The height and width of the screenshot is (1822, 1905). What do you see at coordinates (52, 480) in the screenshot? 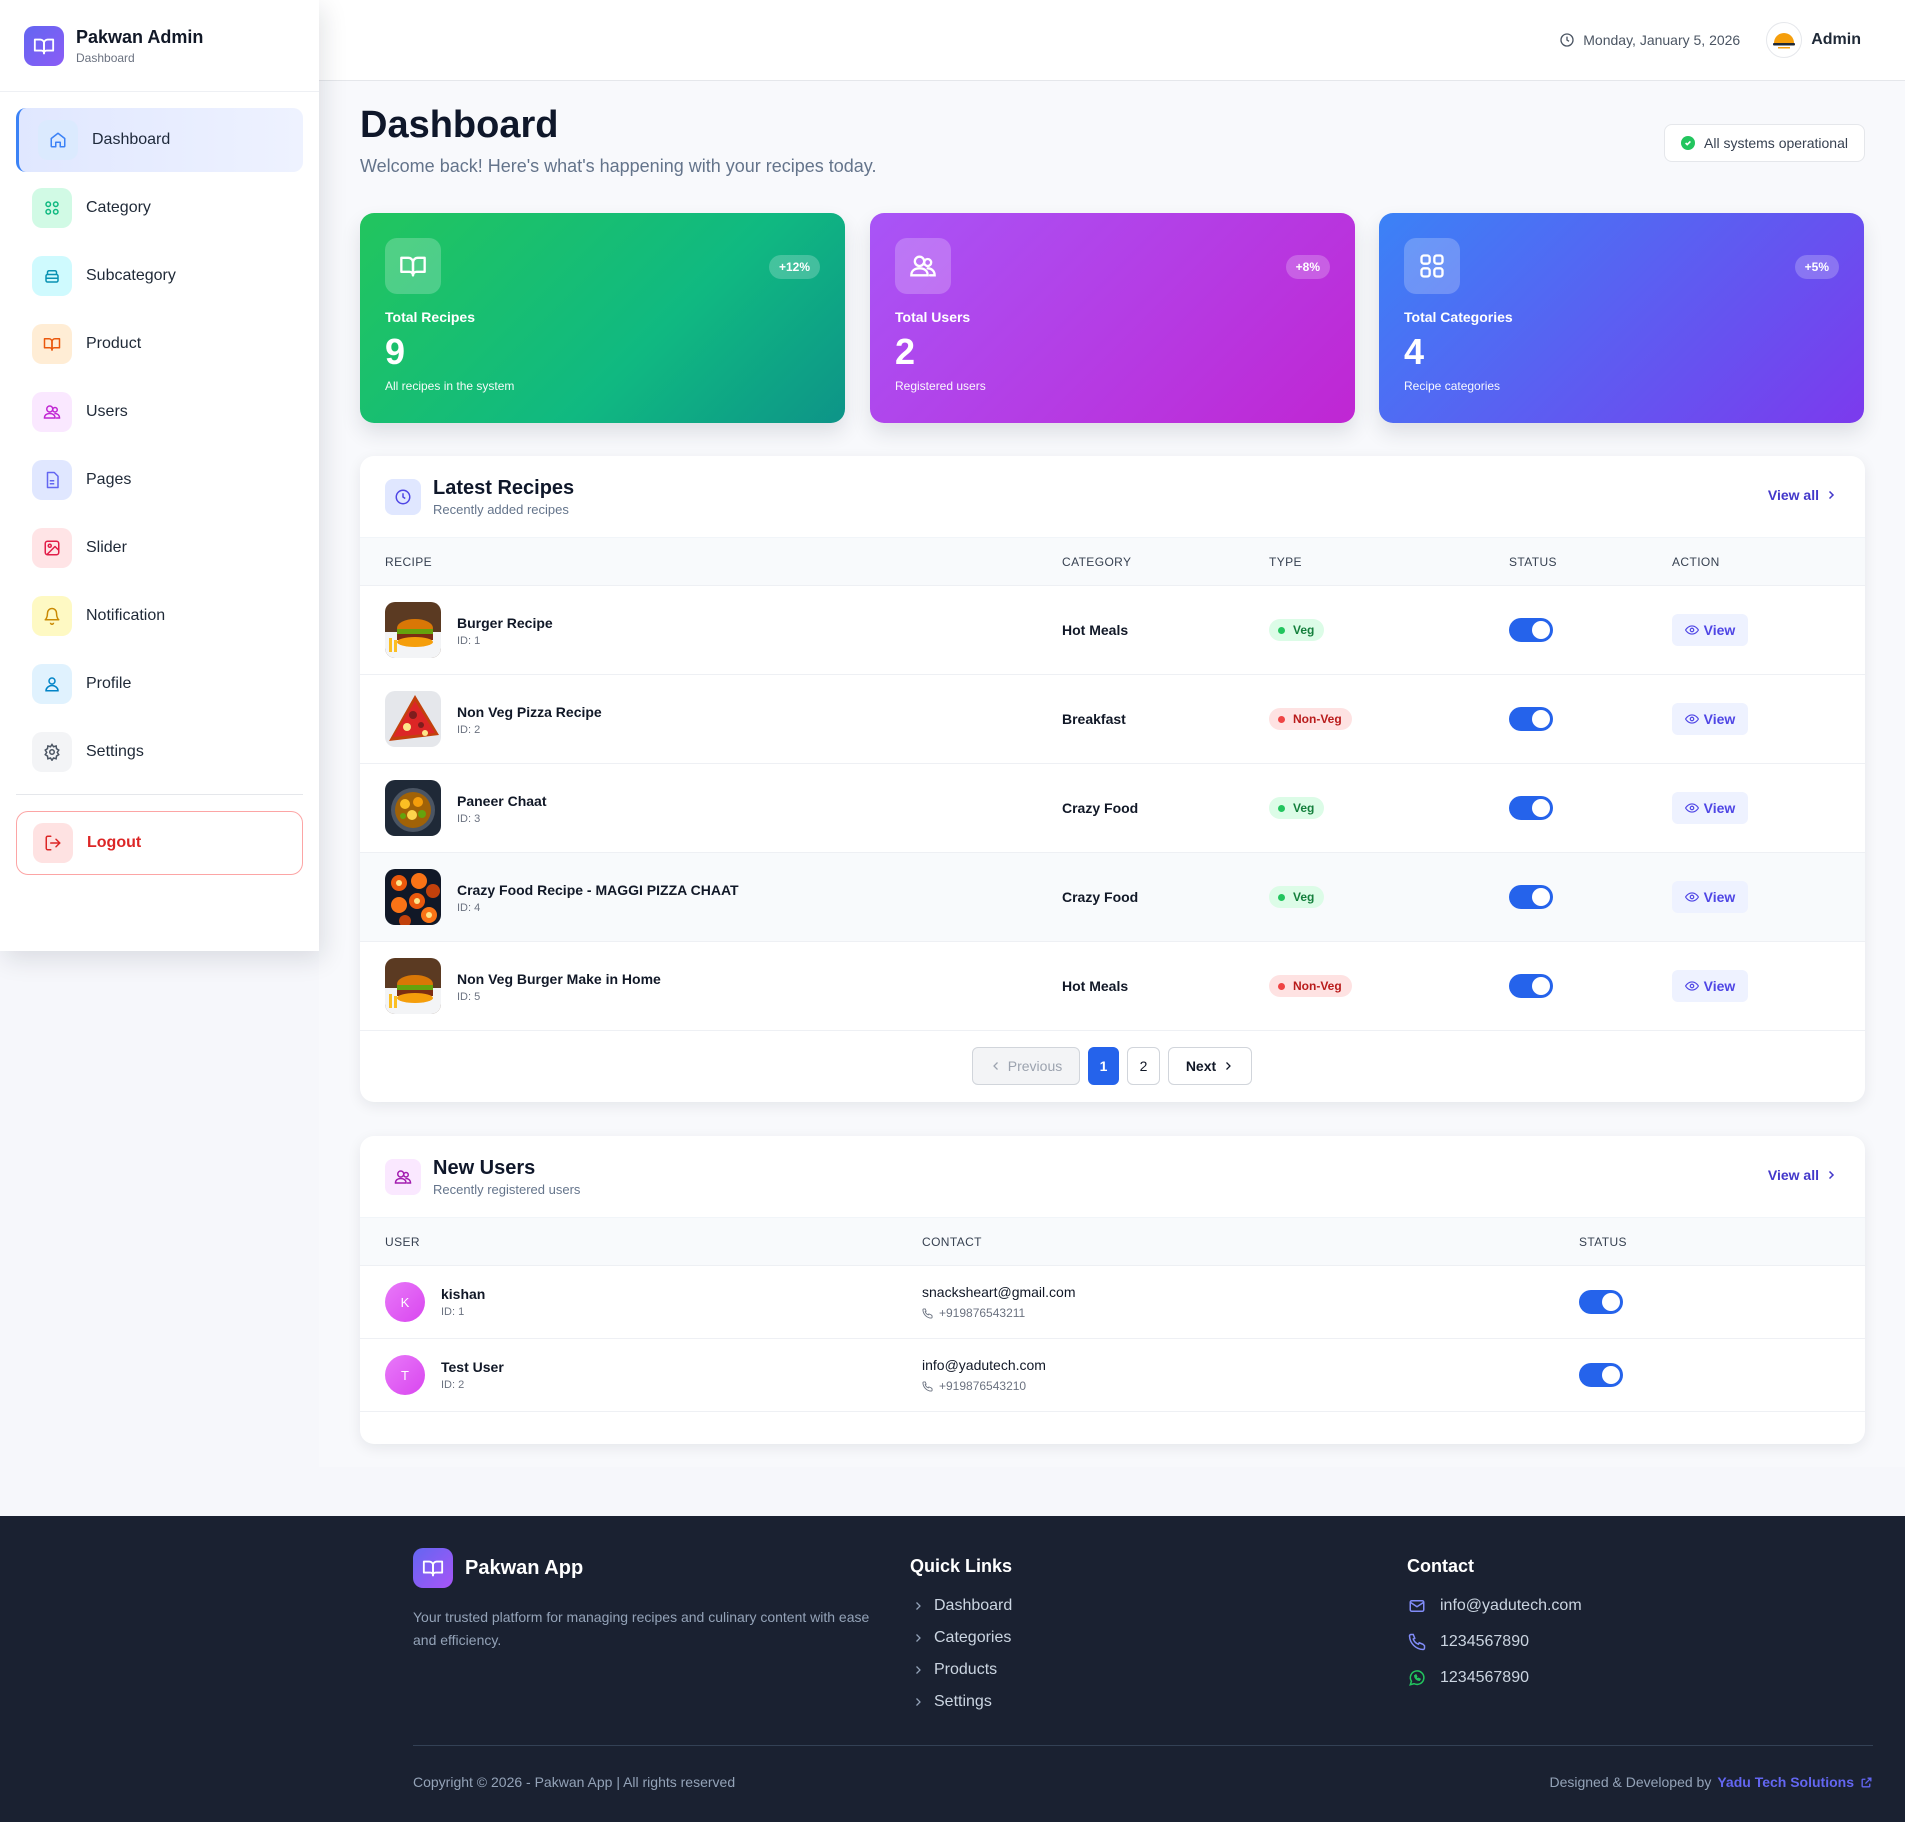
I see `file-icon` at bounding box center [52, 480].